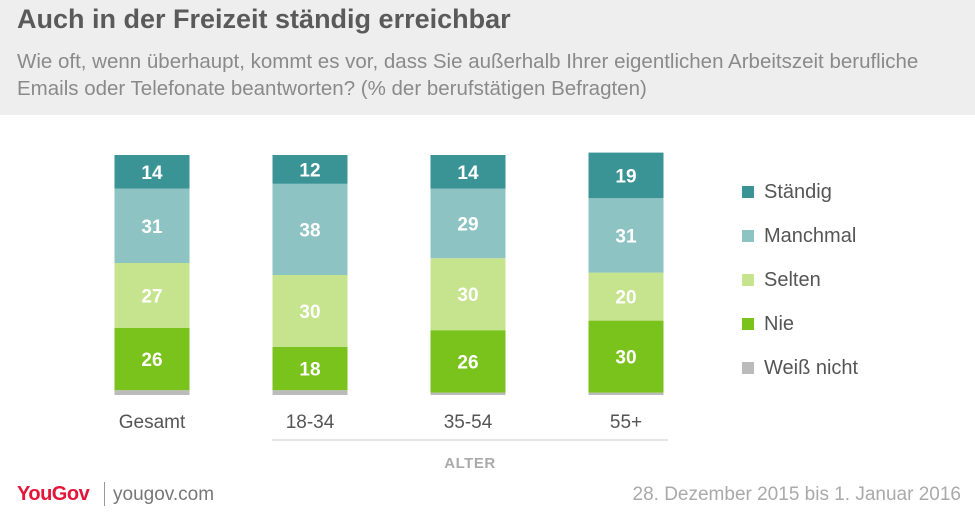 Image resolution: width=975 pixels, height=516 pixels. What do you see at coordinates (800, 324) in the screenshot?
I see `legend-item: Nie` at bounding box center [800, 324].